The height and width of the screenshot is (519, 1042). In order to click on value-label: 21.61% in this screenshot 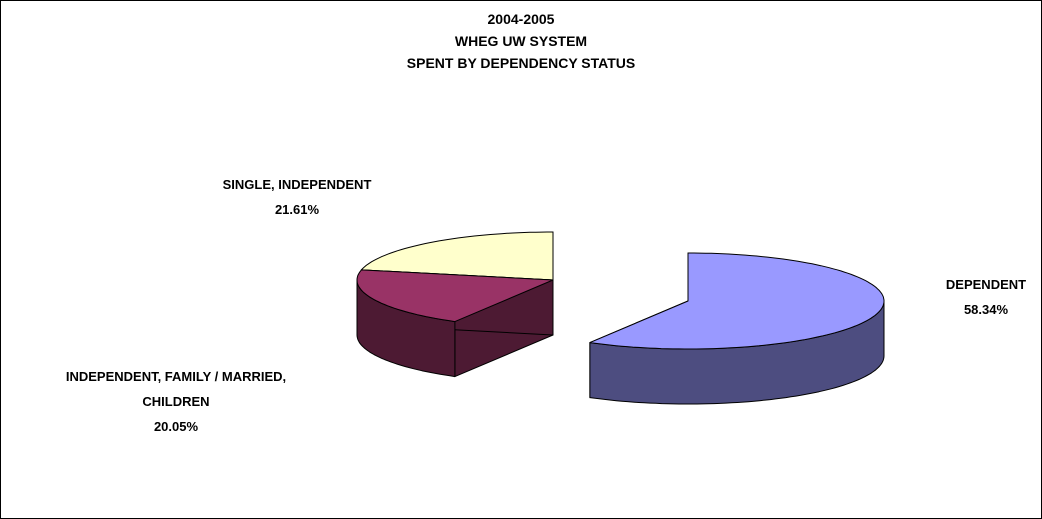, I will do `click(297, 209)`.